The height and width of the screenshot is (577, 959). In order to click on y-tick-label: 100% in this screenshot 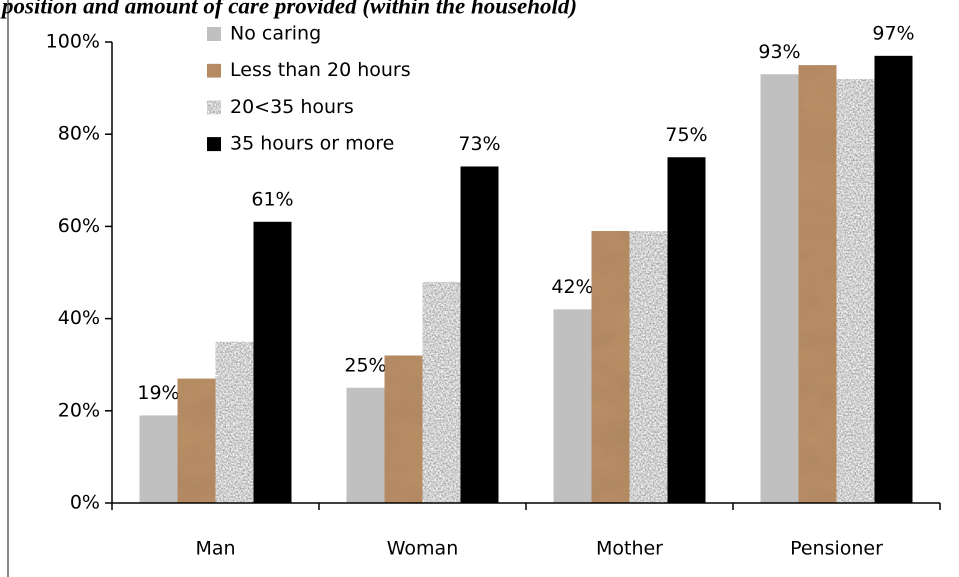, I will do `click(73, 42)`.